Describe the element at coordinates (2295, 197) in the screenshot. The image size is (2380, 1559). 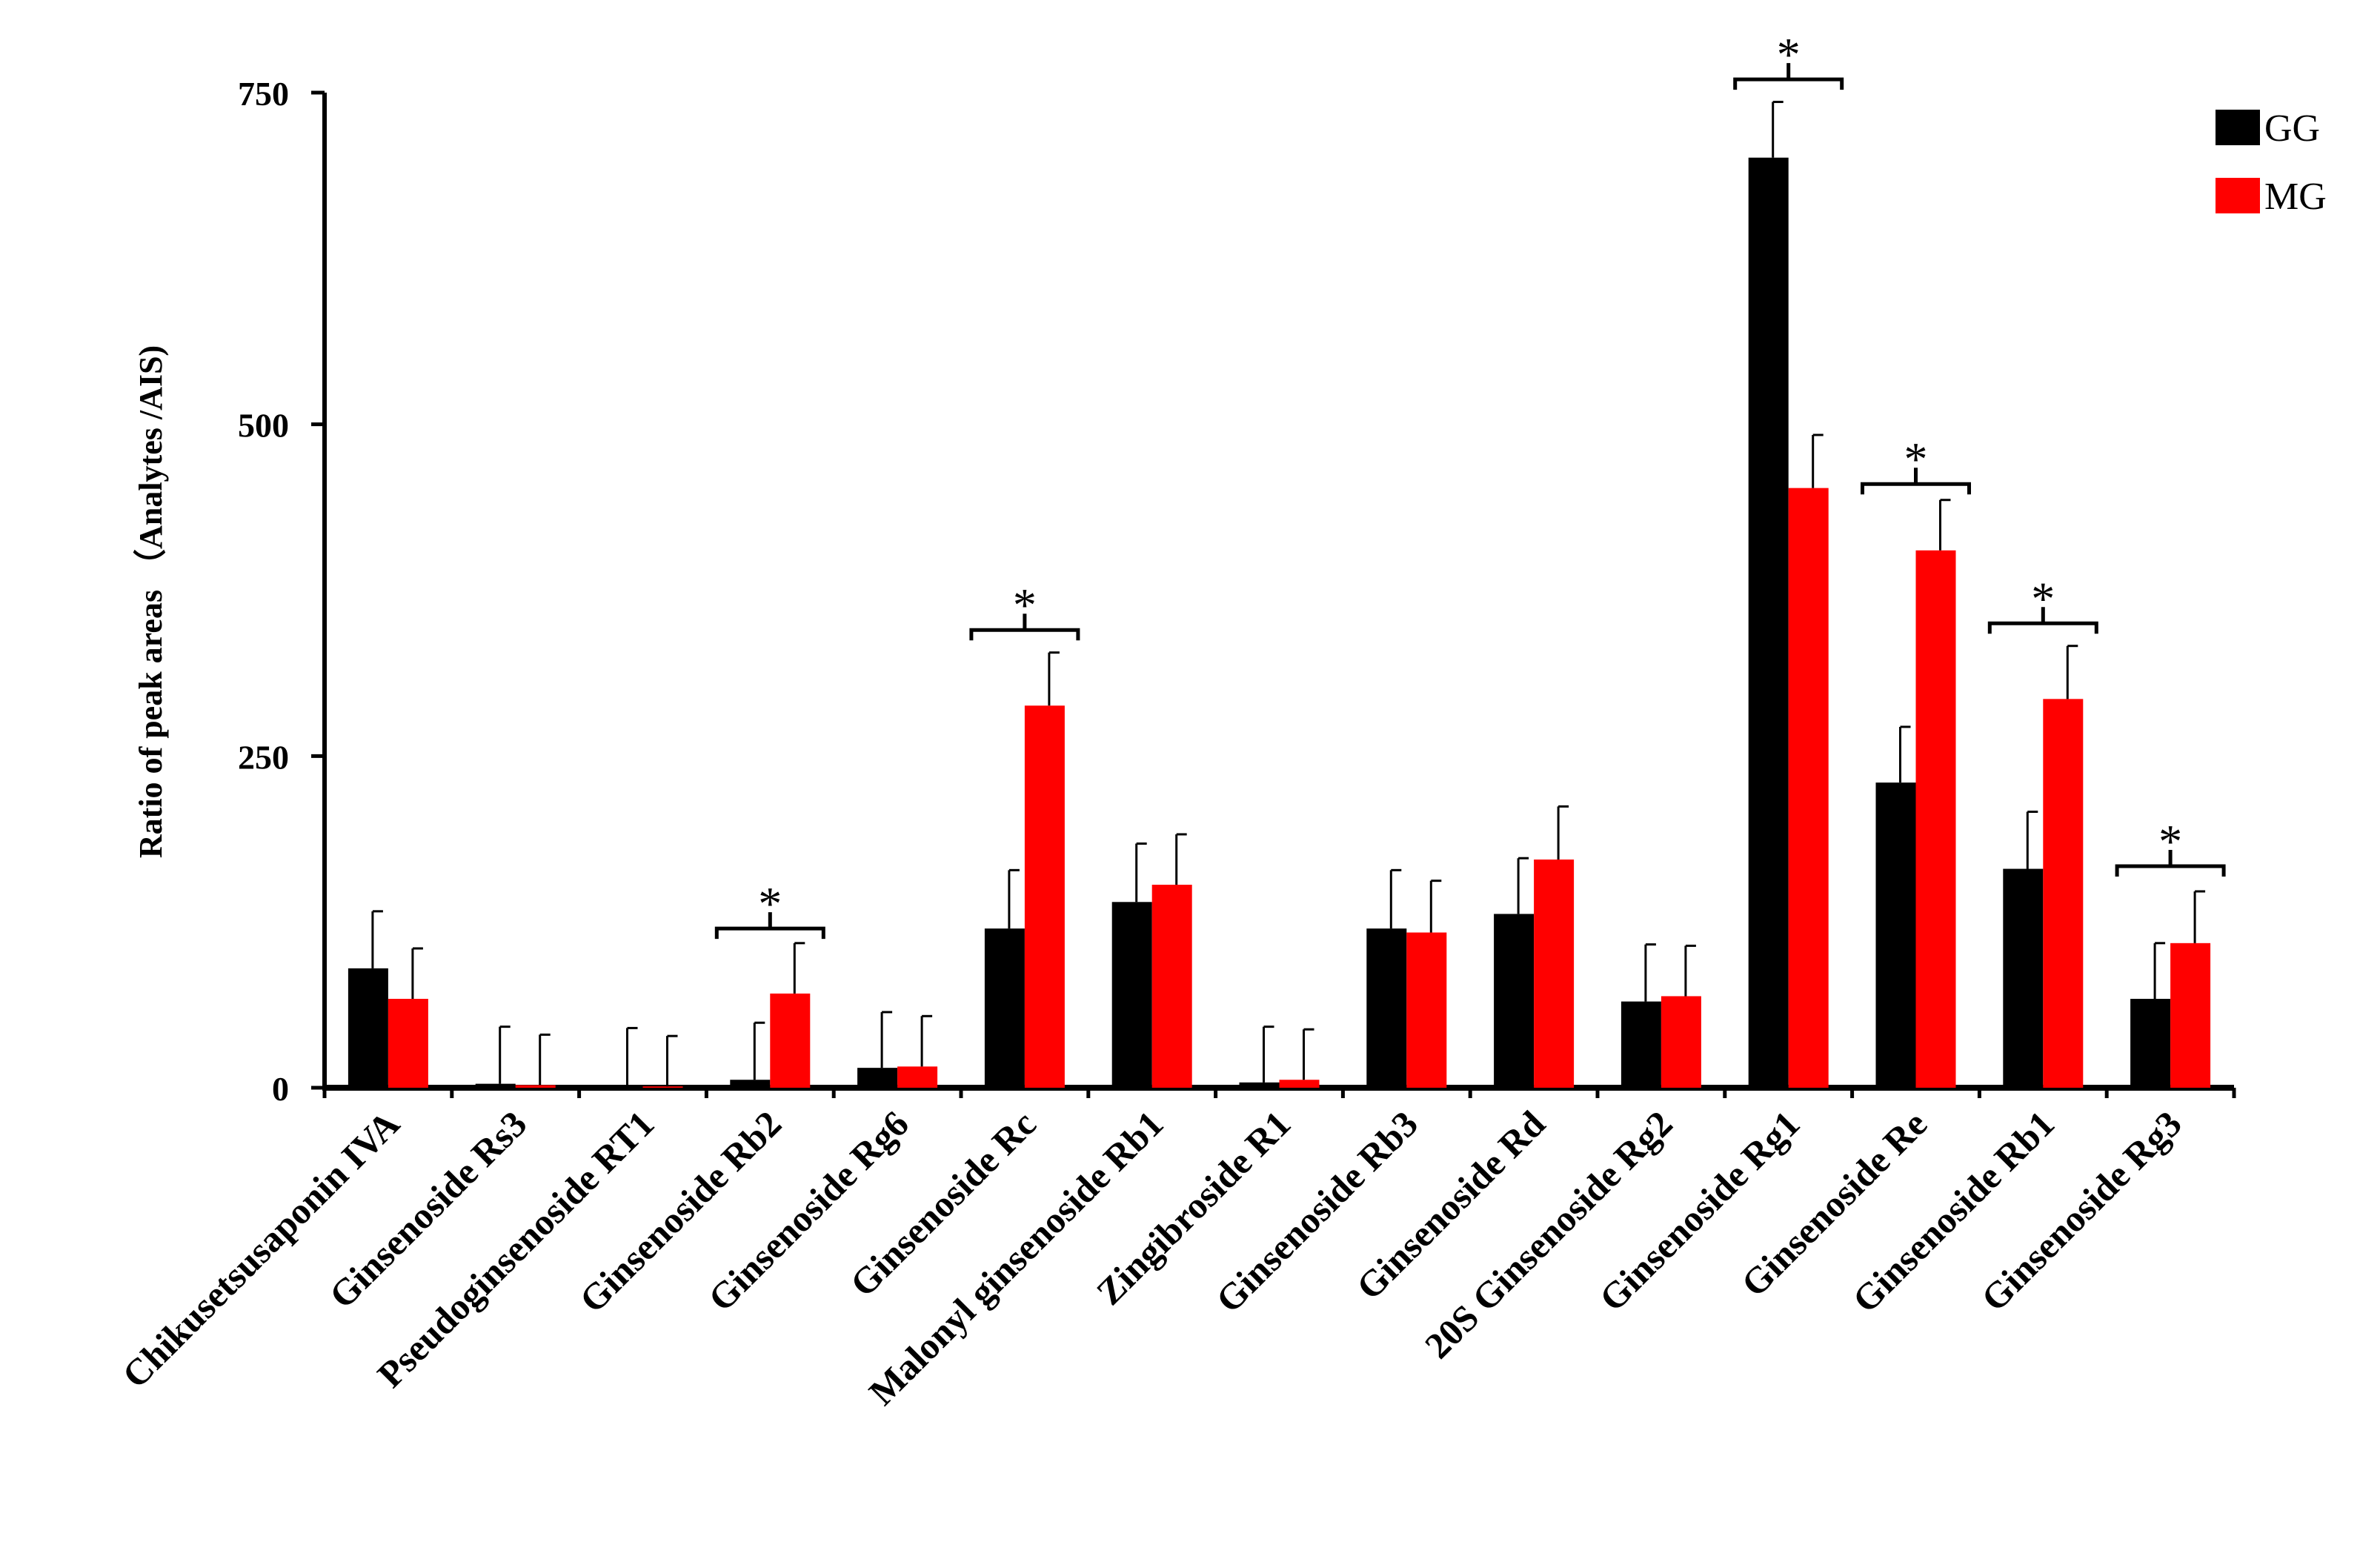
I see `legend-label-mg: MG` at that location.